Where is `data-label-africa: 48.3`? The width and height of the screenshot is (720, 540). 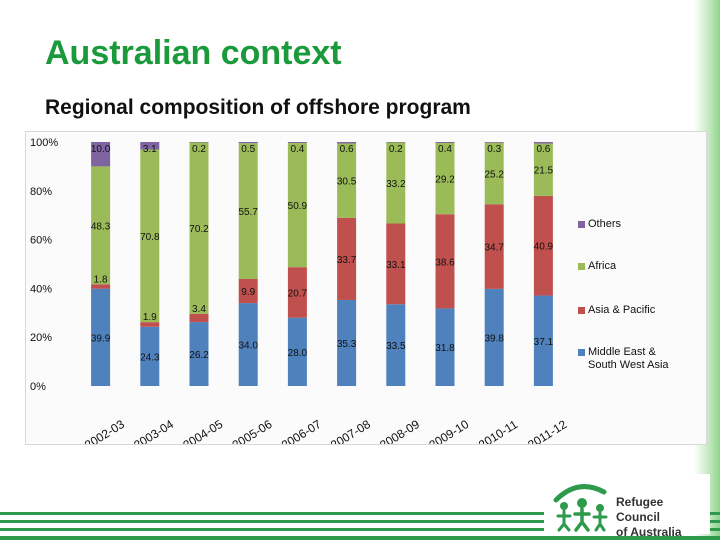 data-label-africa: 48.3 is located at coordinates (101, 226).